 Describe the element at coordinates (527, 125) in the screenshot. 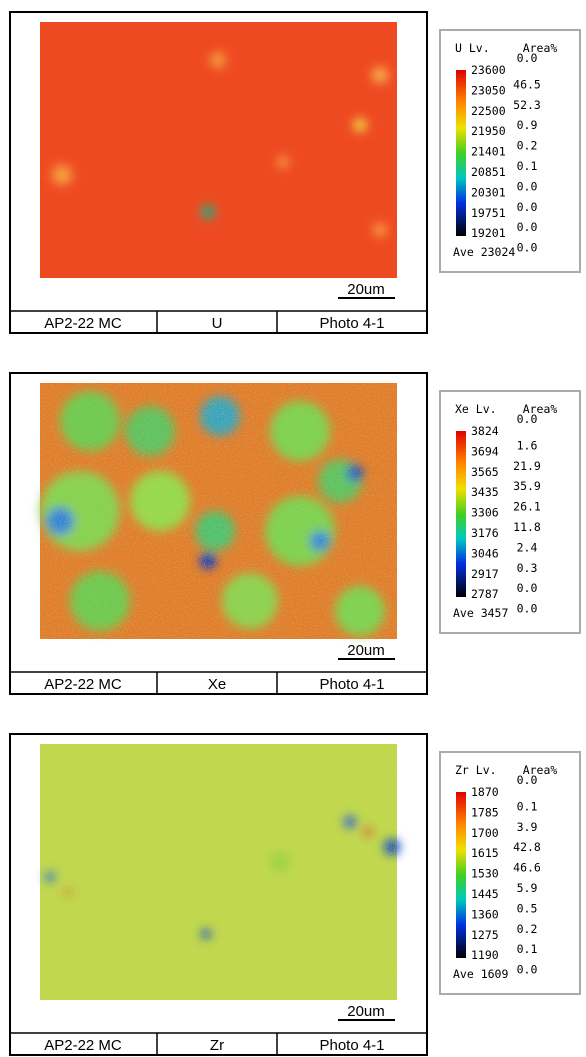

I see `legend-area: 0.9` at that location.